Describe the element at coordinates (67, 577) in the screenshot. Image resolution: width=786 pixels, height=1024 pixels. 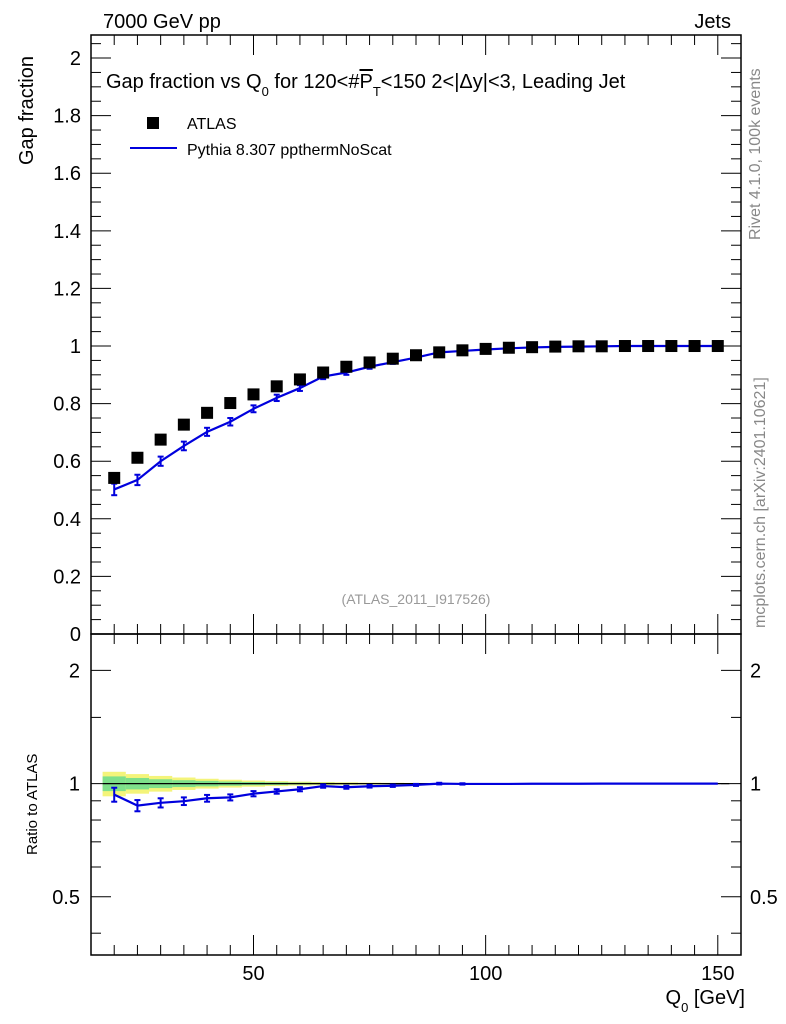
I see `main-ytick-label-1: 0.2` at that location.